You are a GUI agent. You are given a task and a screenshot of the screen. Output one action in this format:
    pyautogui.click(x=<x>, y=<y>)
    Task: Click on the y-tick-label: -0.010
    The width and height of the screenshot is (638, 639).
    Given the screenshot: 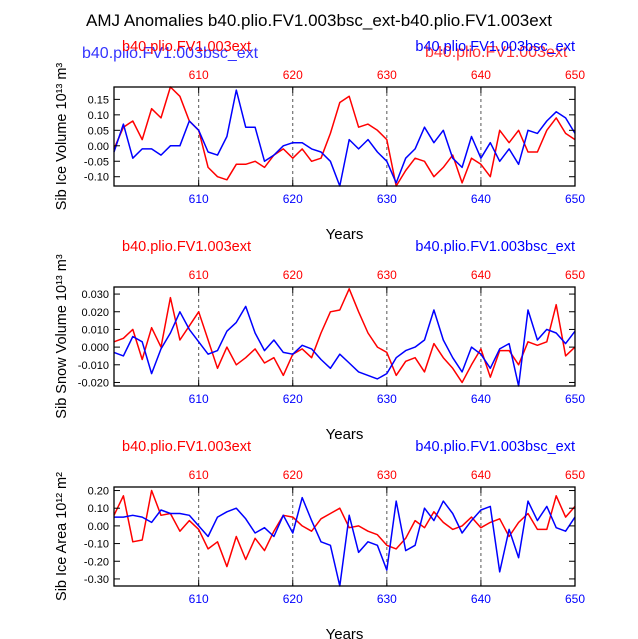 What is the action you would take?
    pyautogui.click(x=93, y=366)
    